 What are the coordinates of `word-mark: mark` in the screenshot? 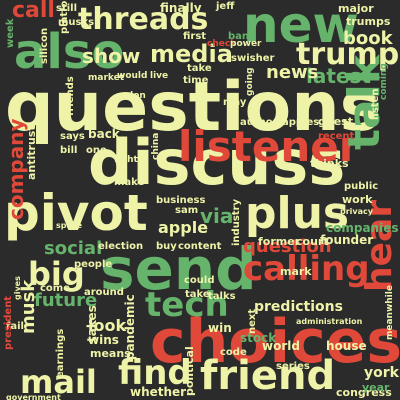 It's located at (296, 271).